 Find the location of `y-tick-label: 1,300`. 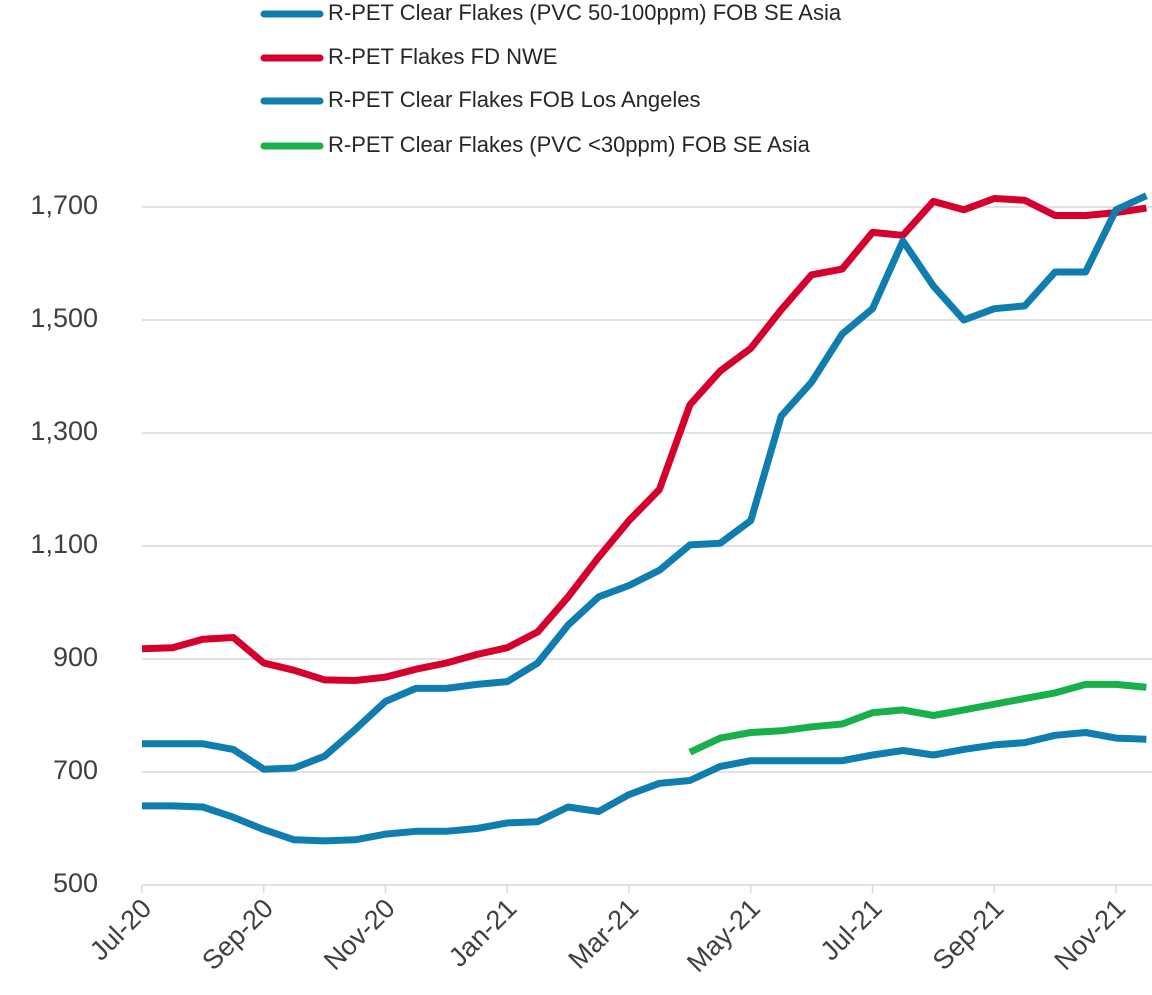

y-tick-label: 1,300 is located at coordinates (64, 431).